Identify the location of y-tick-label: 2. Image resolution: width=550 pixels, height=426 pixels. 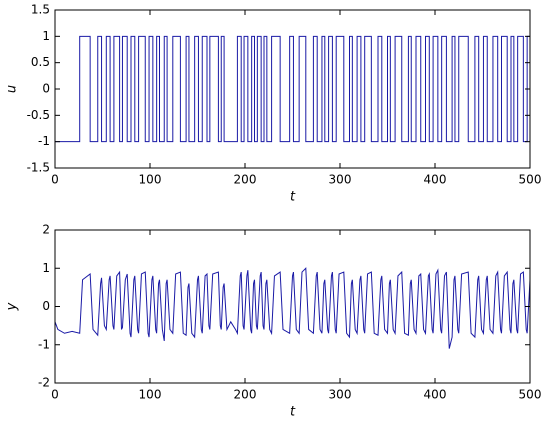
(46, 230).